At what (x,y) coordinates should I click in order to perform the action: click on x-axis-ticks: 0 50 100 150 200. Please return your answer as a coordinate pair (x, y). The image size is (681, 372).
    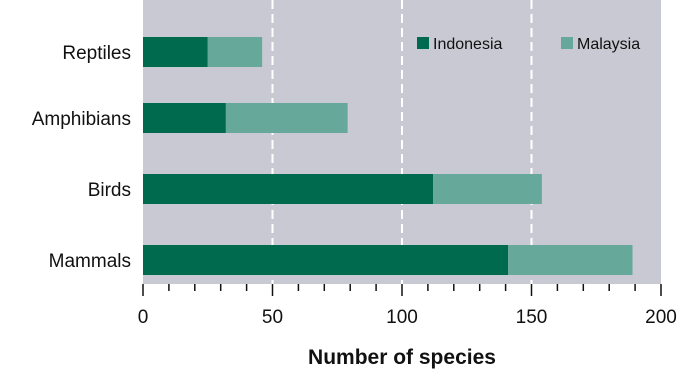
    Looking at the image, I should click on (407, 306).